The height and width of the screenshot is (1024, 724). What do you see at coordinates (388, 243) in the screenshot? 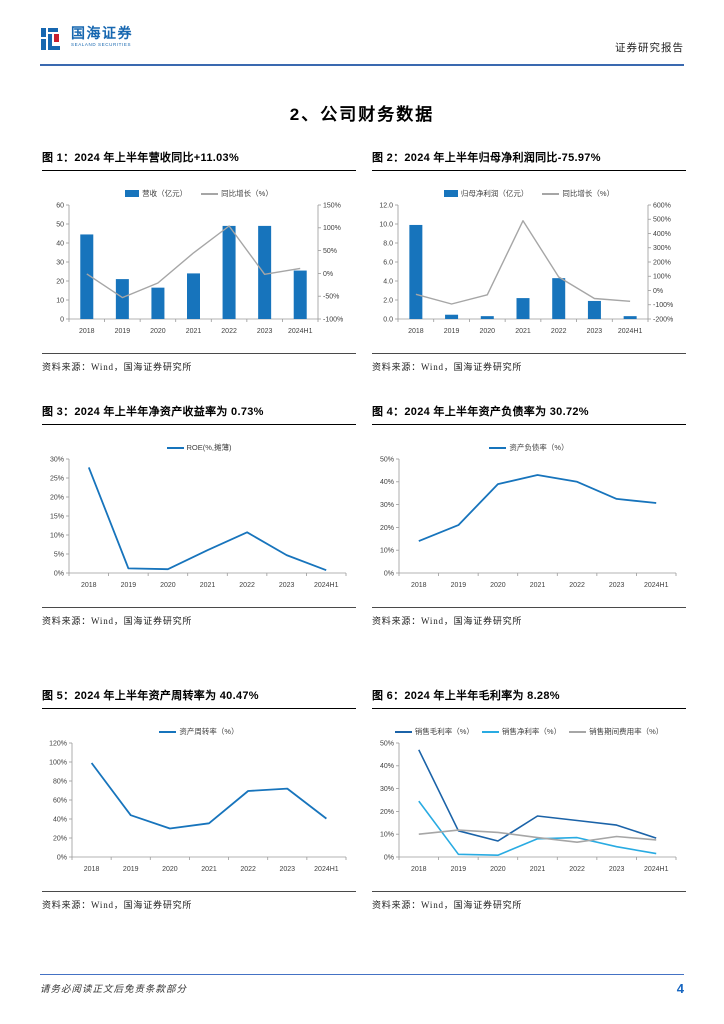
I see `svg-text: 8.0` at bounding box center [388, 243].